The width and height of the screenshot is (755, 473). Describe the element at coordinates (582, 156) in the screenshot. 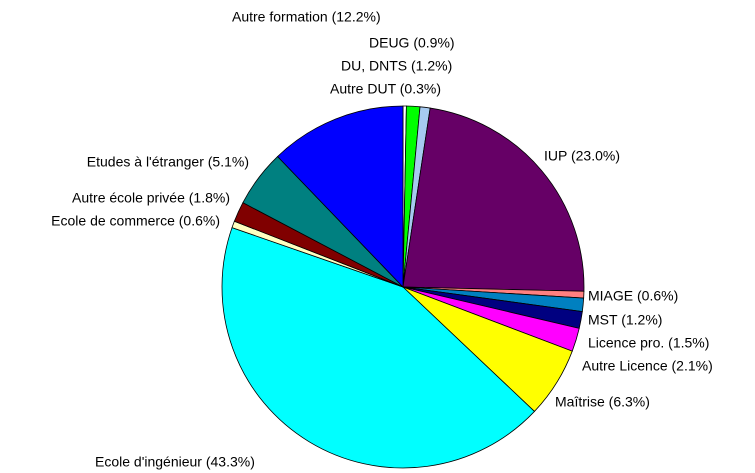

I see `slice-label: IUP (23.0%)` at that location.